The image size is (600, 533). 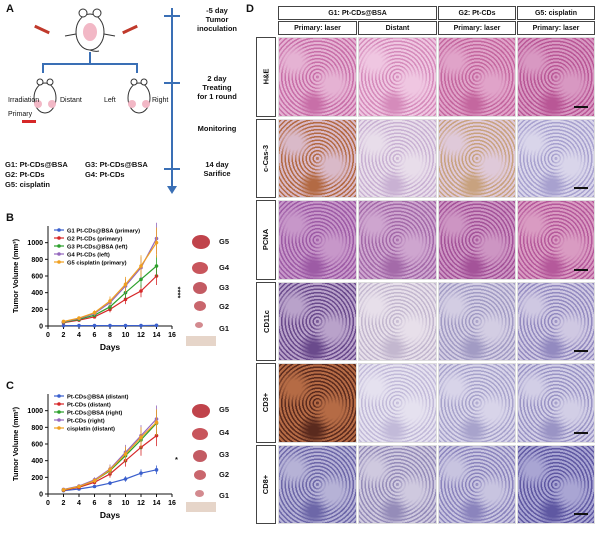 What do you see at coordinates (37, 478) in the screenshot?
I see `y-tick-label: 200` at bounding box center [37, 478].